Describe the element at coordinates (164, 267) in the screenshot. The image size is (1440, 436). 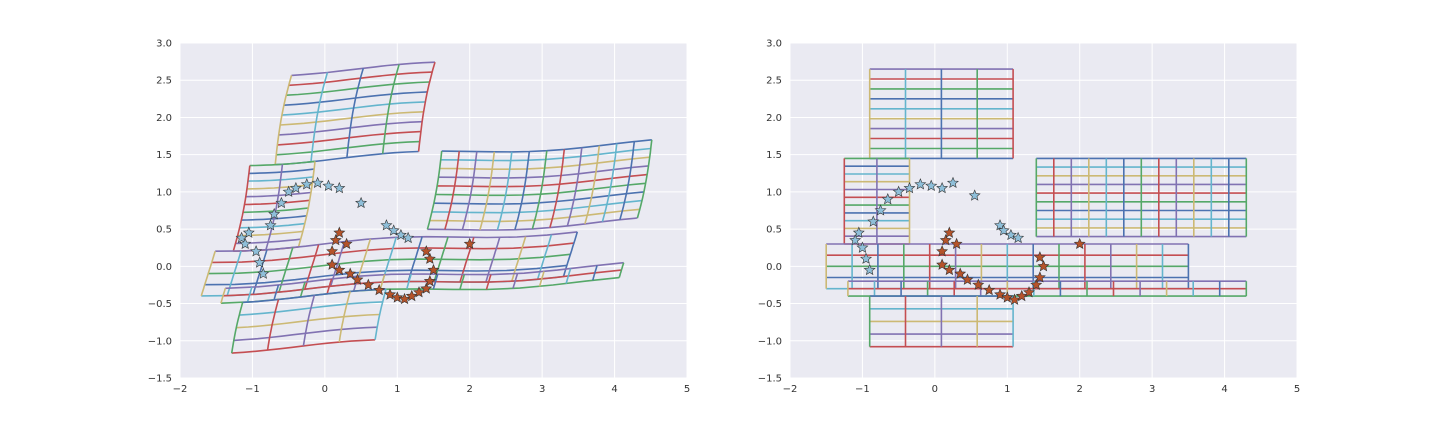
I see `y-tick-label: 0.0` at that location.